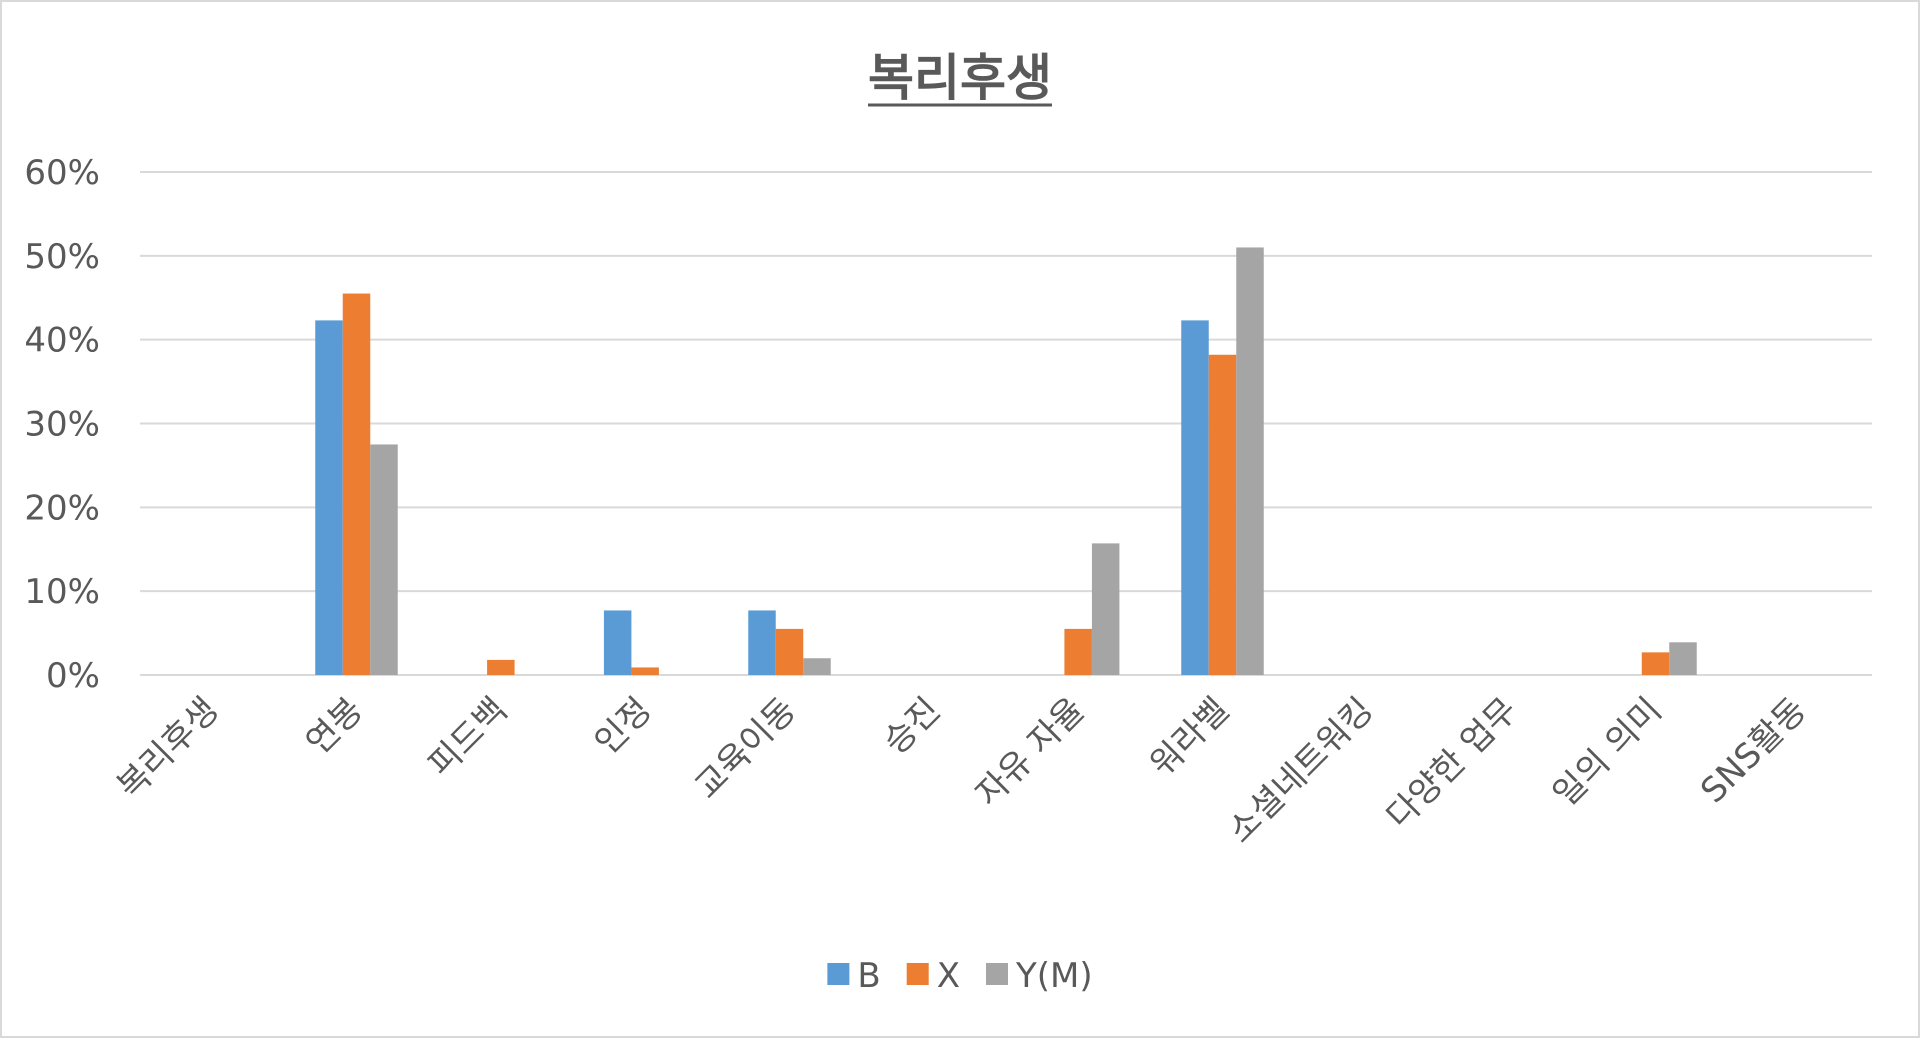 This screenshot has width=1920, height=1038. Describe the element at coordinates (868, 976) in the screenshot. I see `legend-label: B` at that location.